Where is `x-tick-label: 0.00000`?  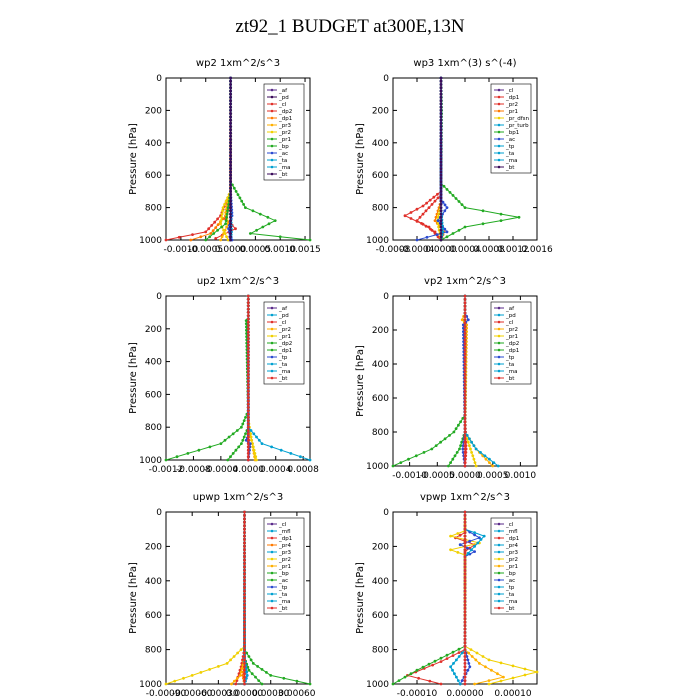
x-tick-label: 0.00000 is located at coordinates (464, 694).